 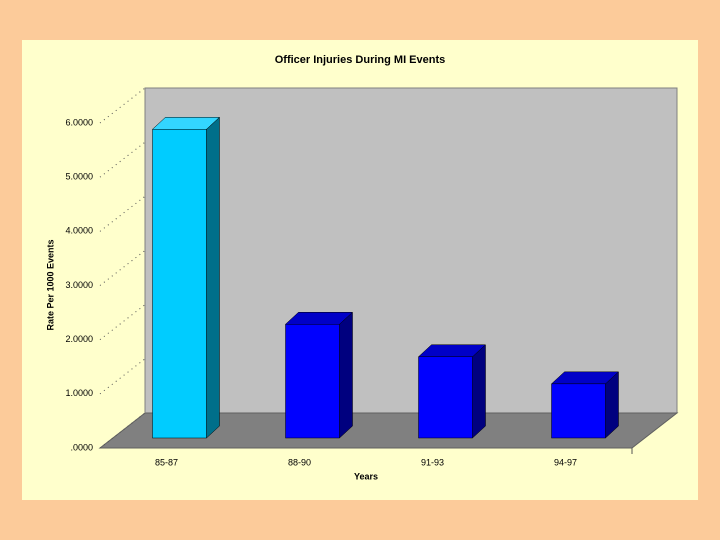 What do you see at coordinates (360, 60) in the screenshot?
I see `chart-title: Officer Injuries During MI Events` at bounding box center [360, 60].